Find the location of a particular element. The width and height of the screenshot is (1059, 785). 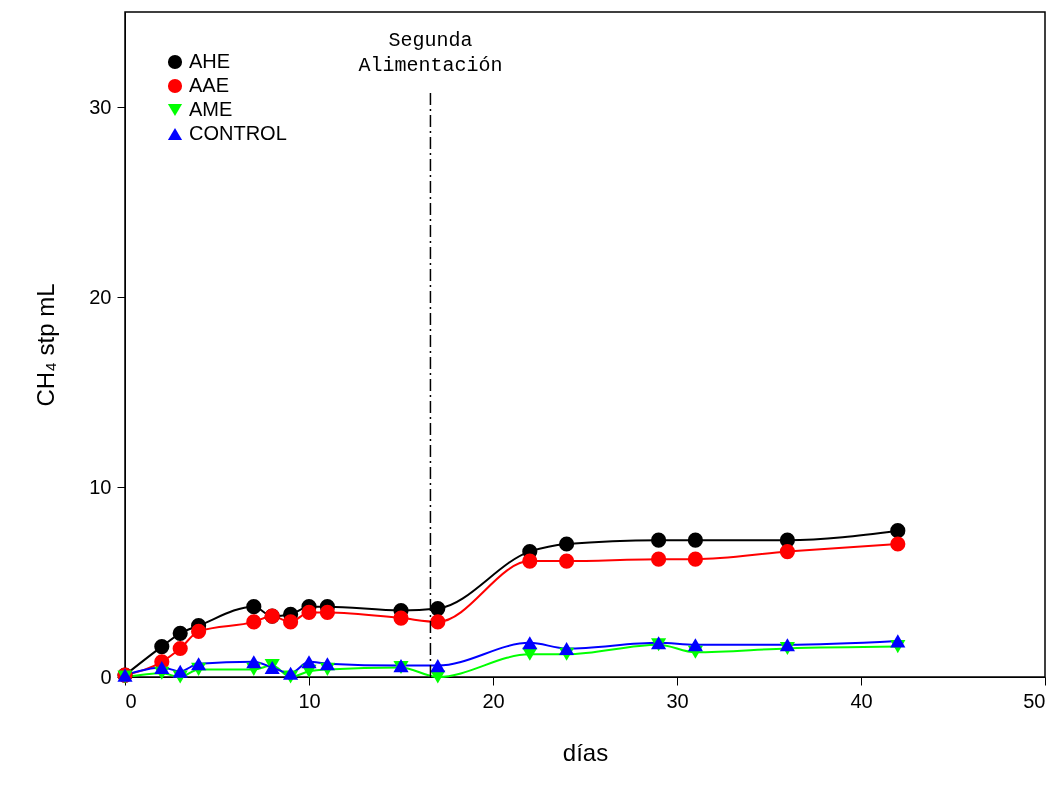

legend-label: AHE is located at coordinates (210, 61).